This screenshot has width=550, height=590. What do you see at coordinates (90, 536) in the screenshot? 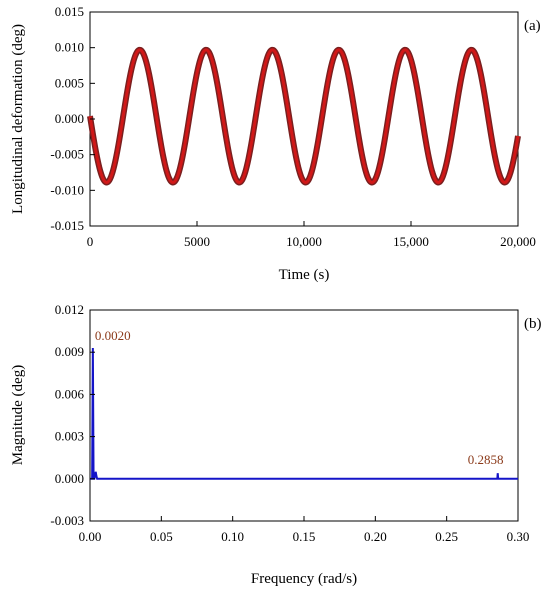
I see `b-x-tick-label: 0.00` at bounding box center [90, 536].